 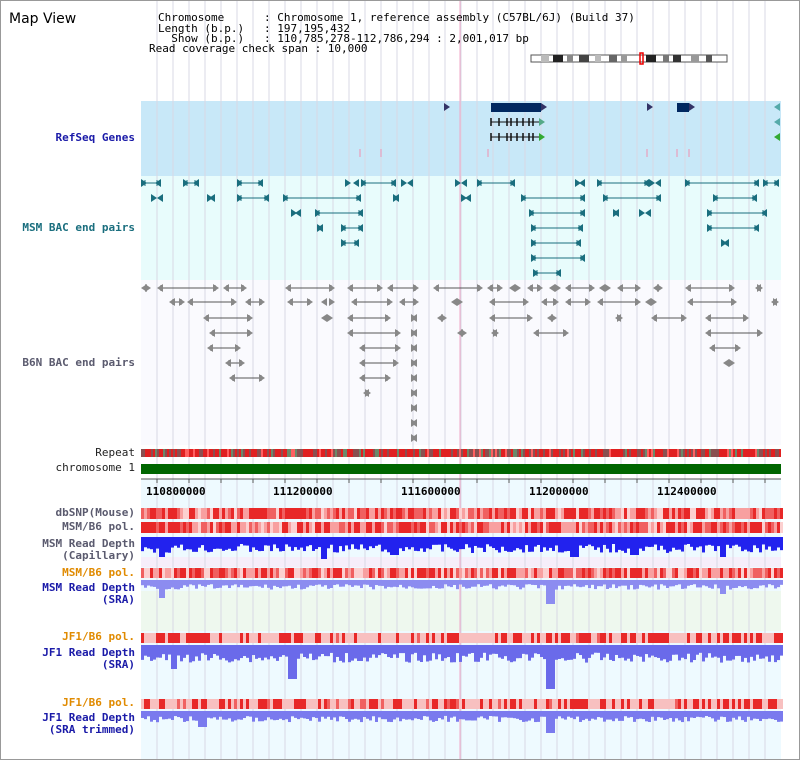 I want to click on track-label-jf1-b6-pol-1: JF1/B6 pol., so click(x=98, y=636).